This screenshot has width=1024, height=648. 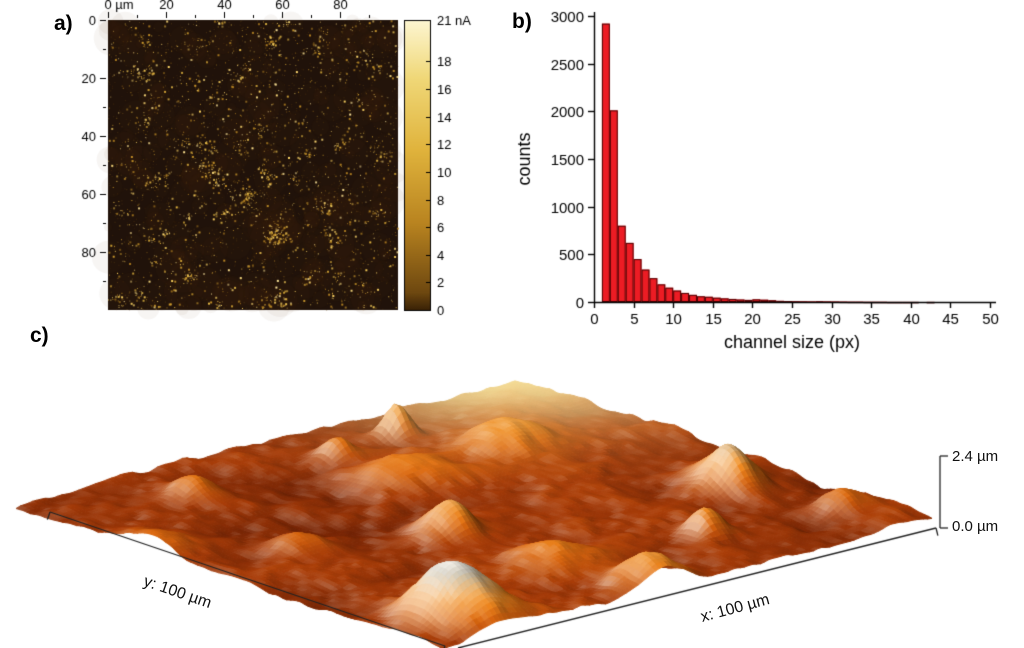 I want to click on panel-b-label: b), so click(x=522, y=21).